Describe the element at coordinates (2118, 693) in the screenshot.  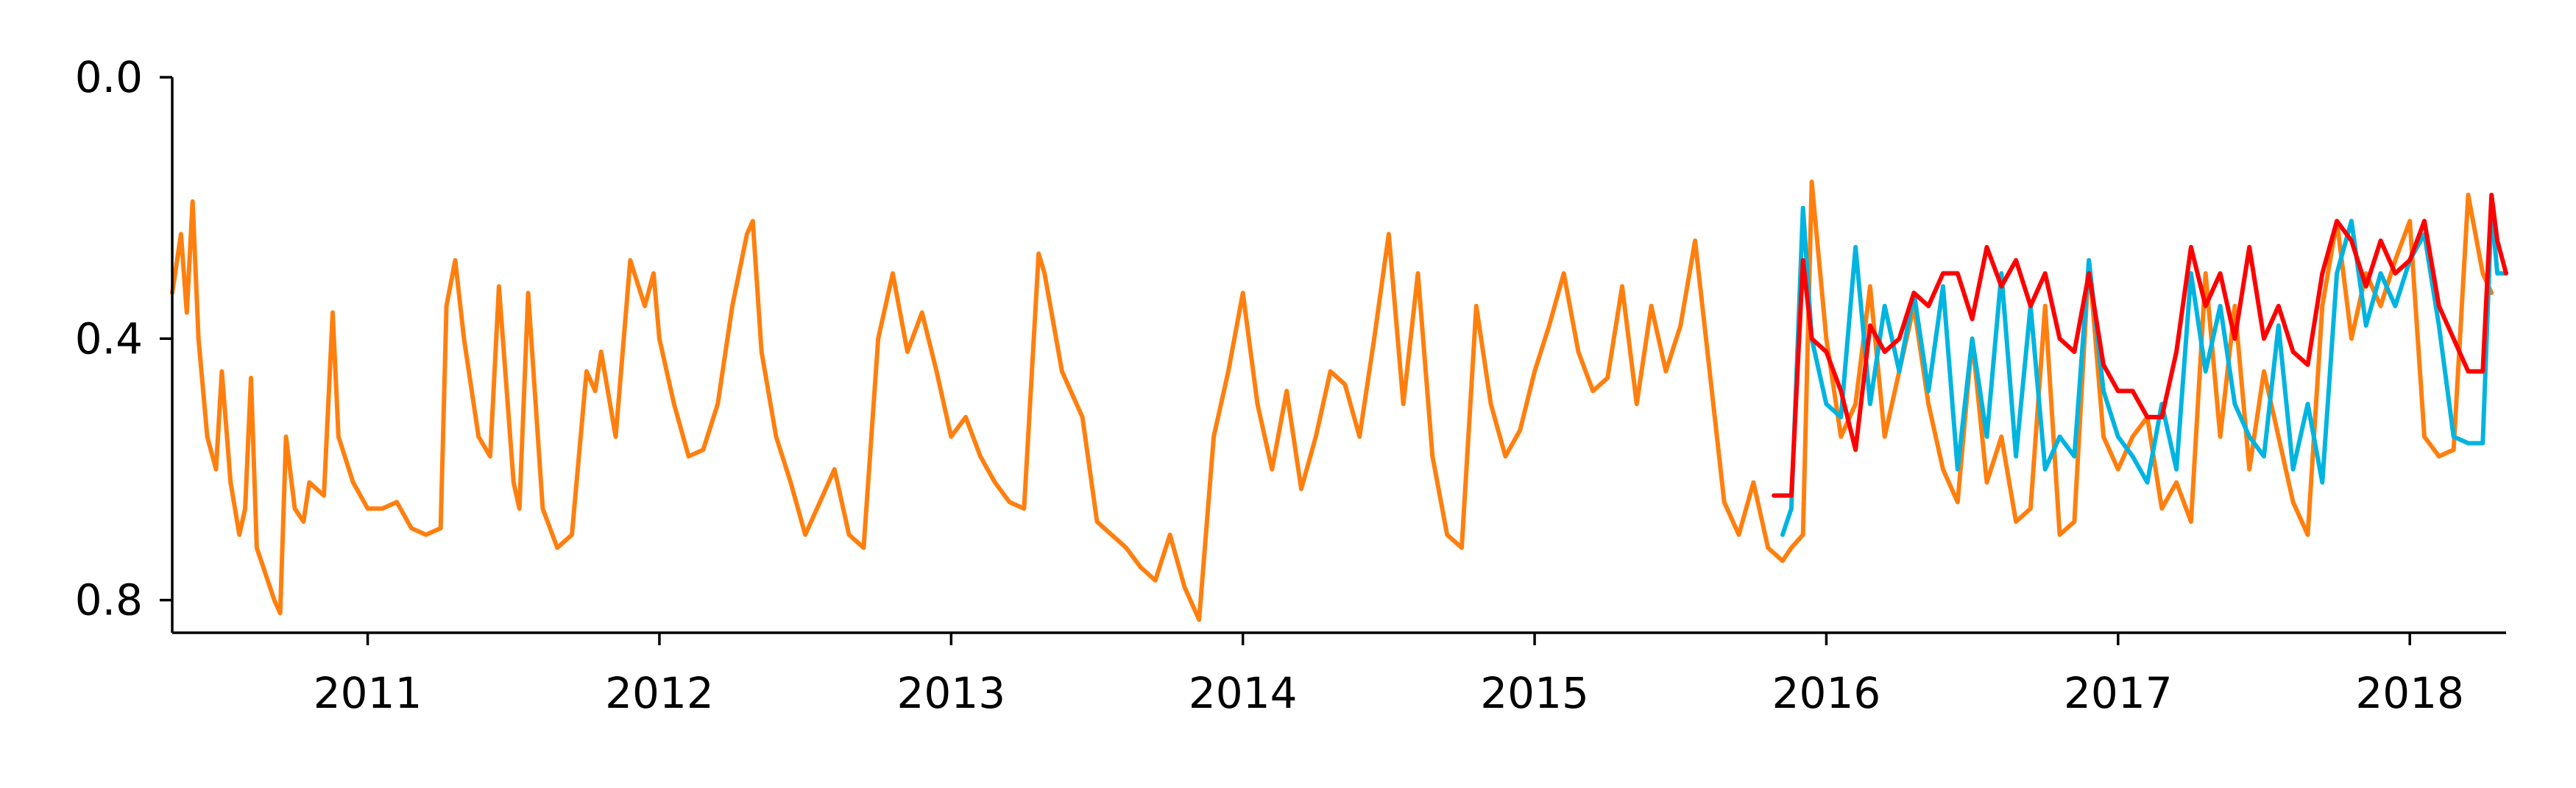
I see `x-tick-label: 2017` at that location.